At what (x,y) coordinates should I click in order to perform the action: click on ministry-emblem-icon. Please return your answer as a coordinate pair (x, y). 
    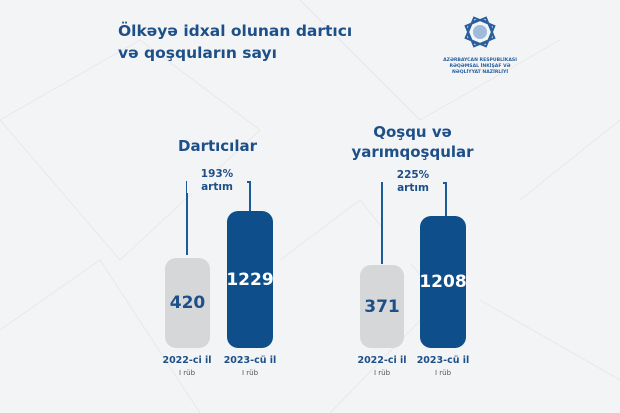
    Looking at the image, I should click on (480, 32).